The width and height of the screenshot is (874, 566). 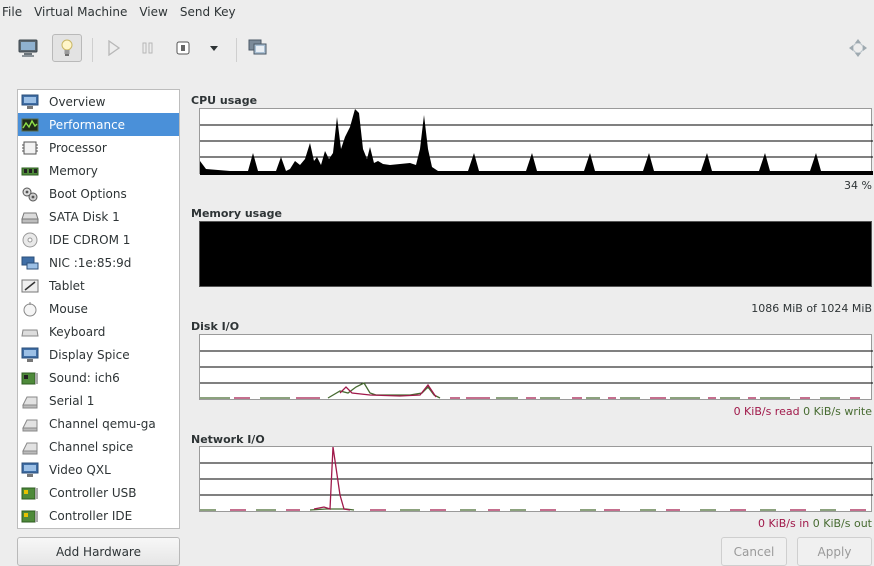 What do you see at coordinates (88, 193) in the screenshot?
I see `sidebar-item-label: Boot Options` at bounding box center [88, 193].